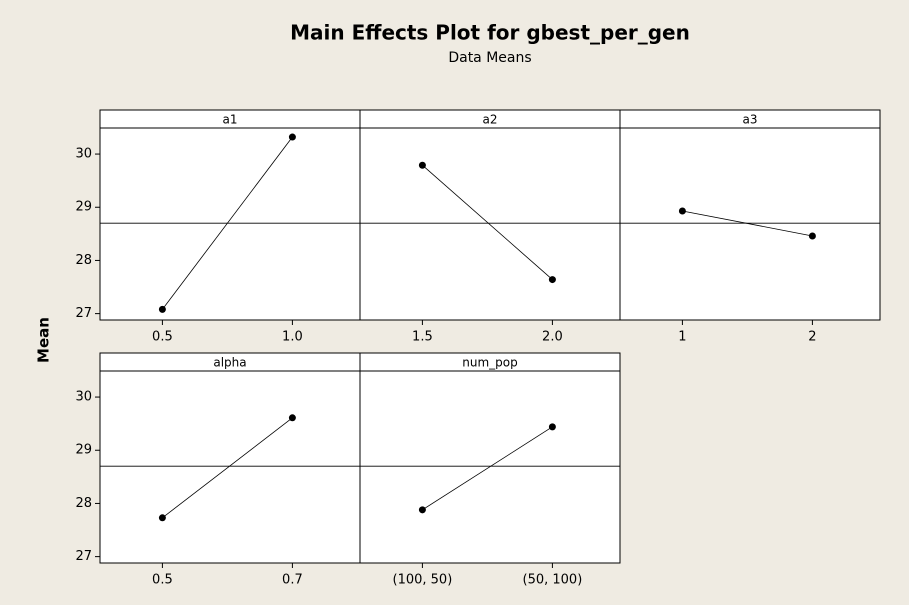  I want to click on panel-title: a2, so click(490, 120).